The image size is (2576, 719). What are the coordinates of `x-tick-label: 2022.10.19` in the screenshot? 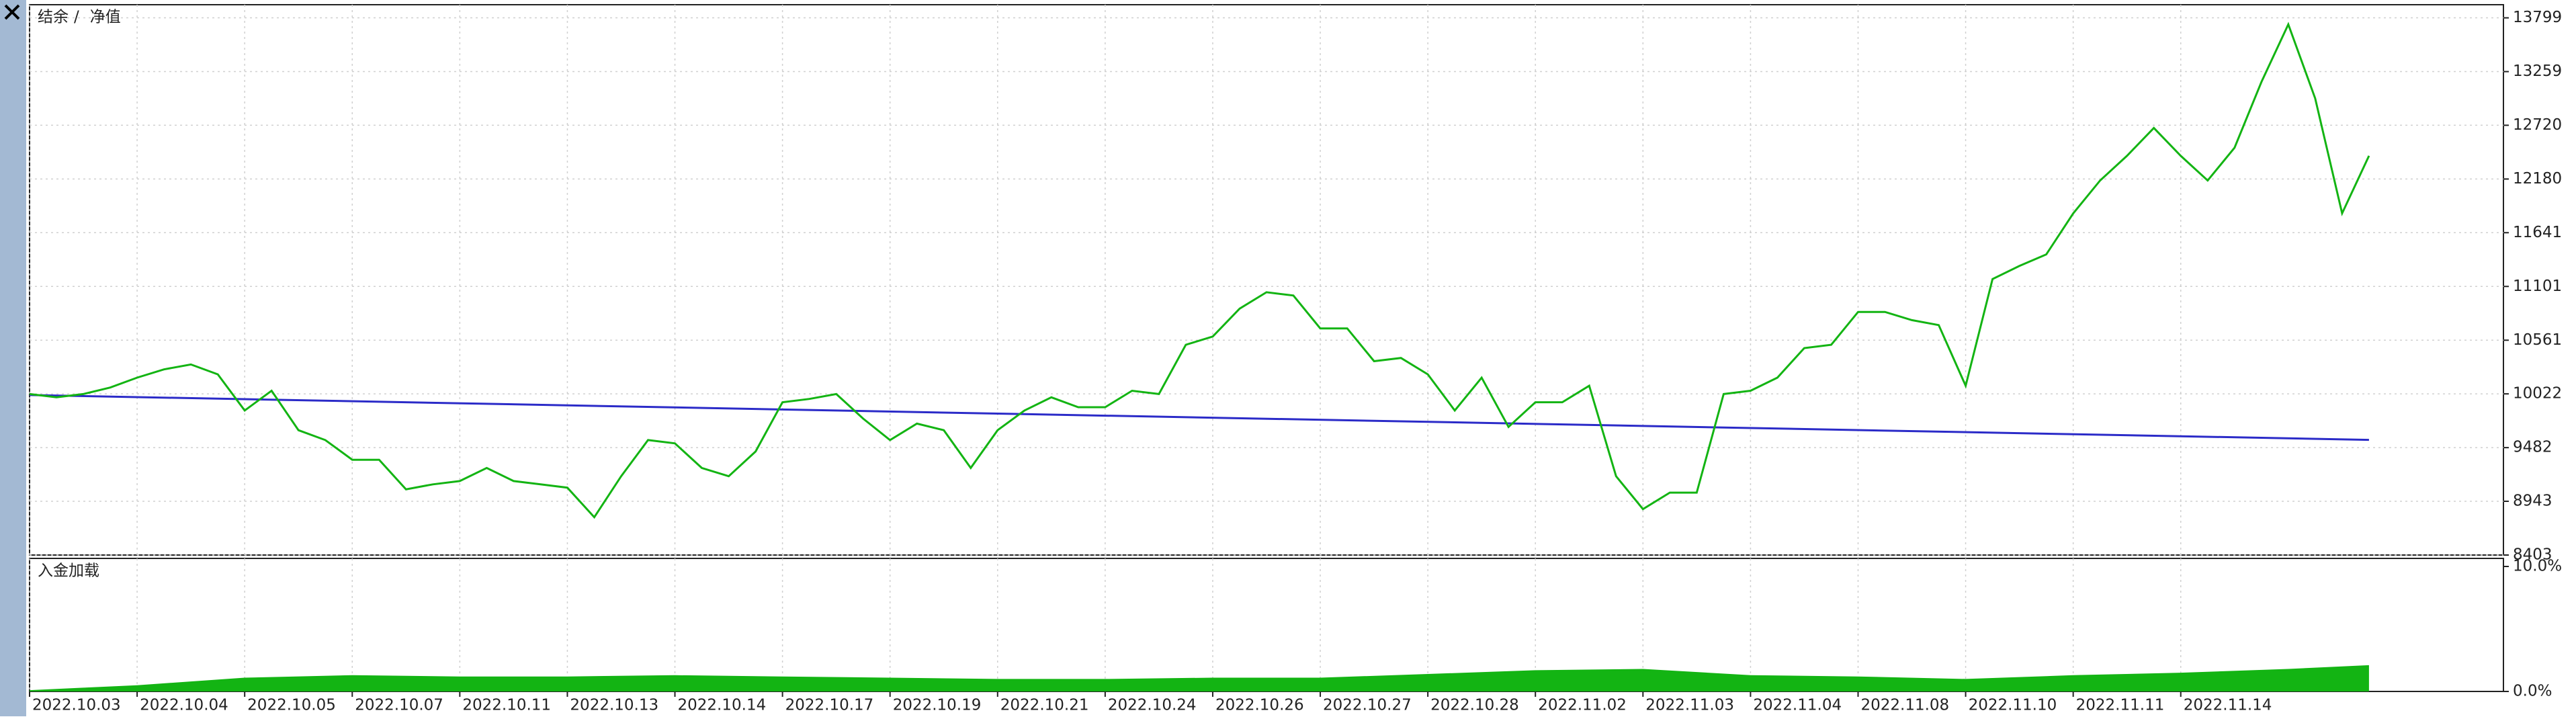 It's located at (937, 705).